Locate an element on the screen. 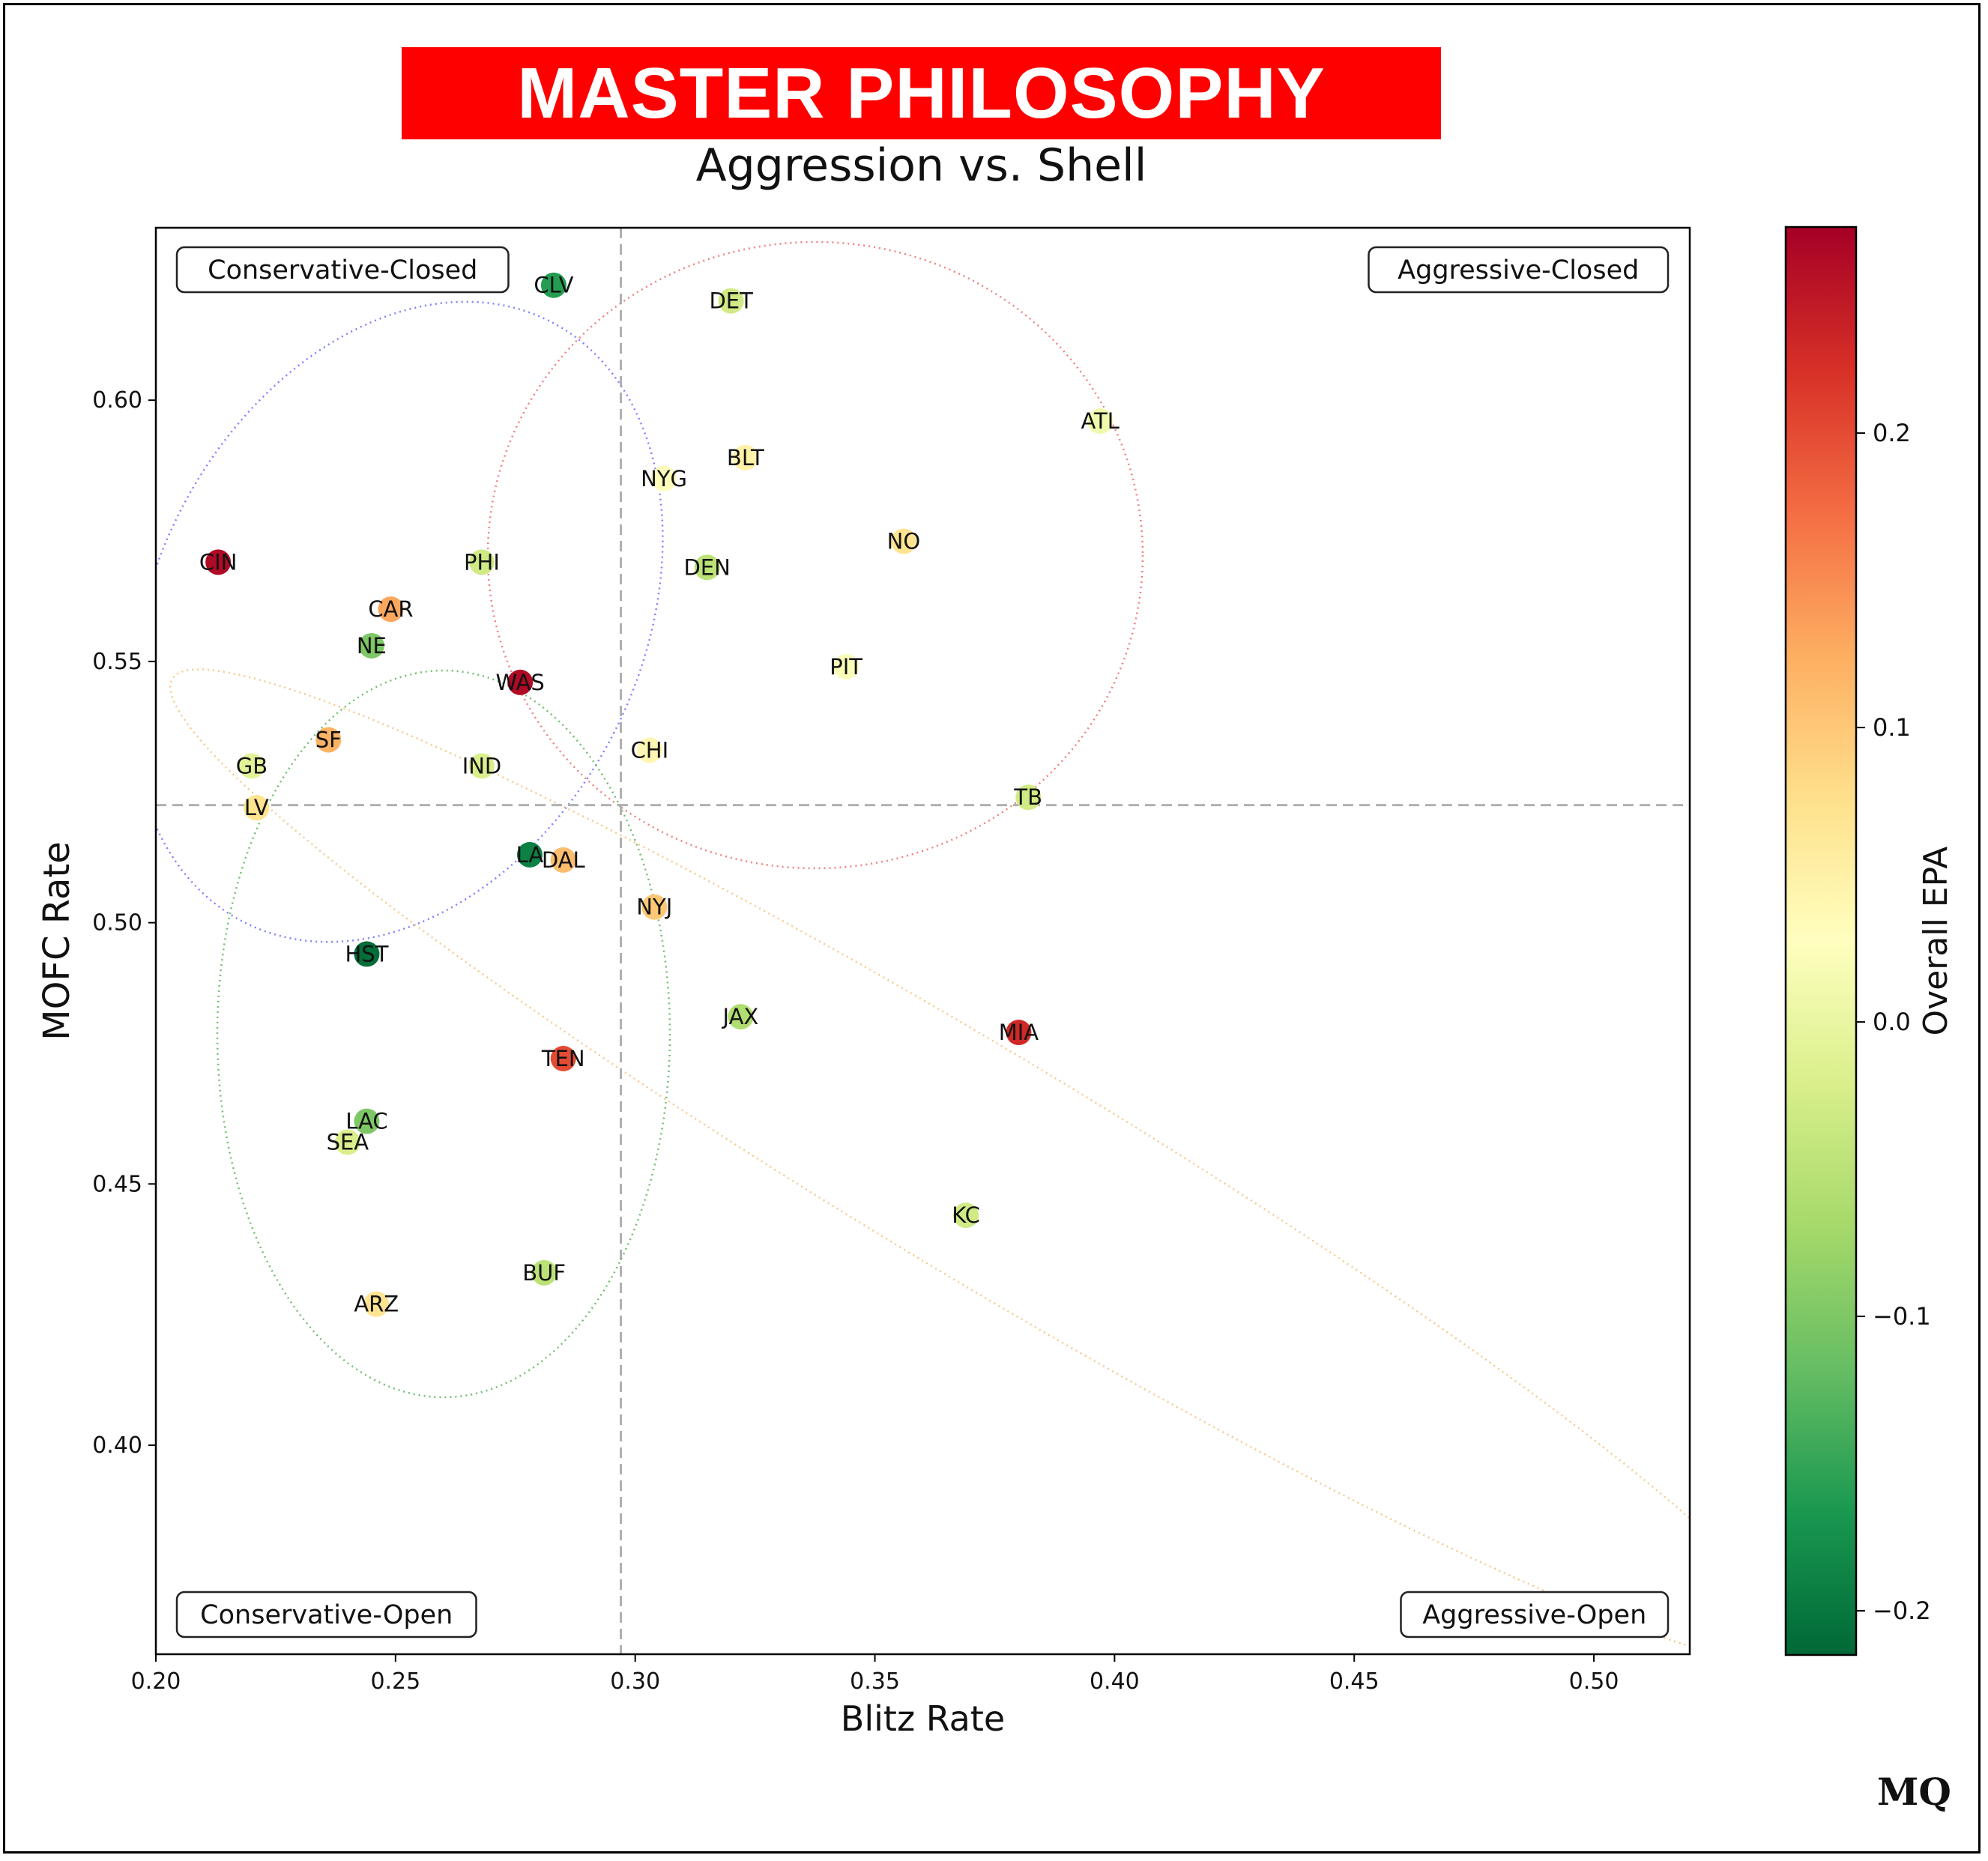 The image size is (1988, 1861). team-label: LA is located at coordinates (530, 855).